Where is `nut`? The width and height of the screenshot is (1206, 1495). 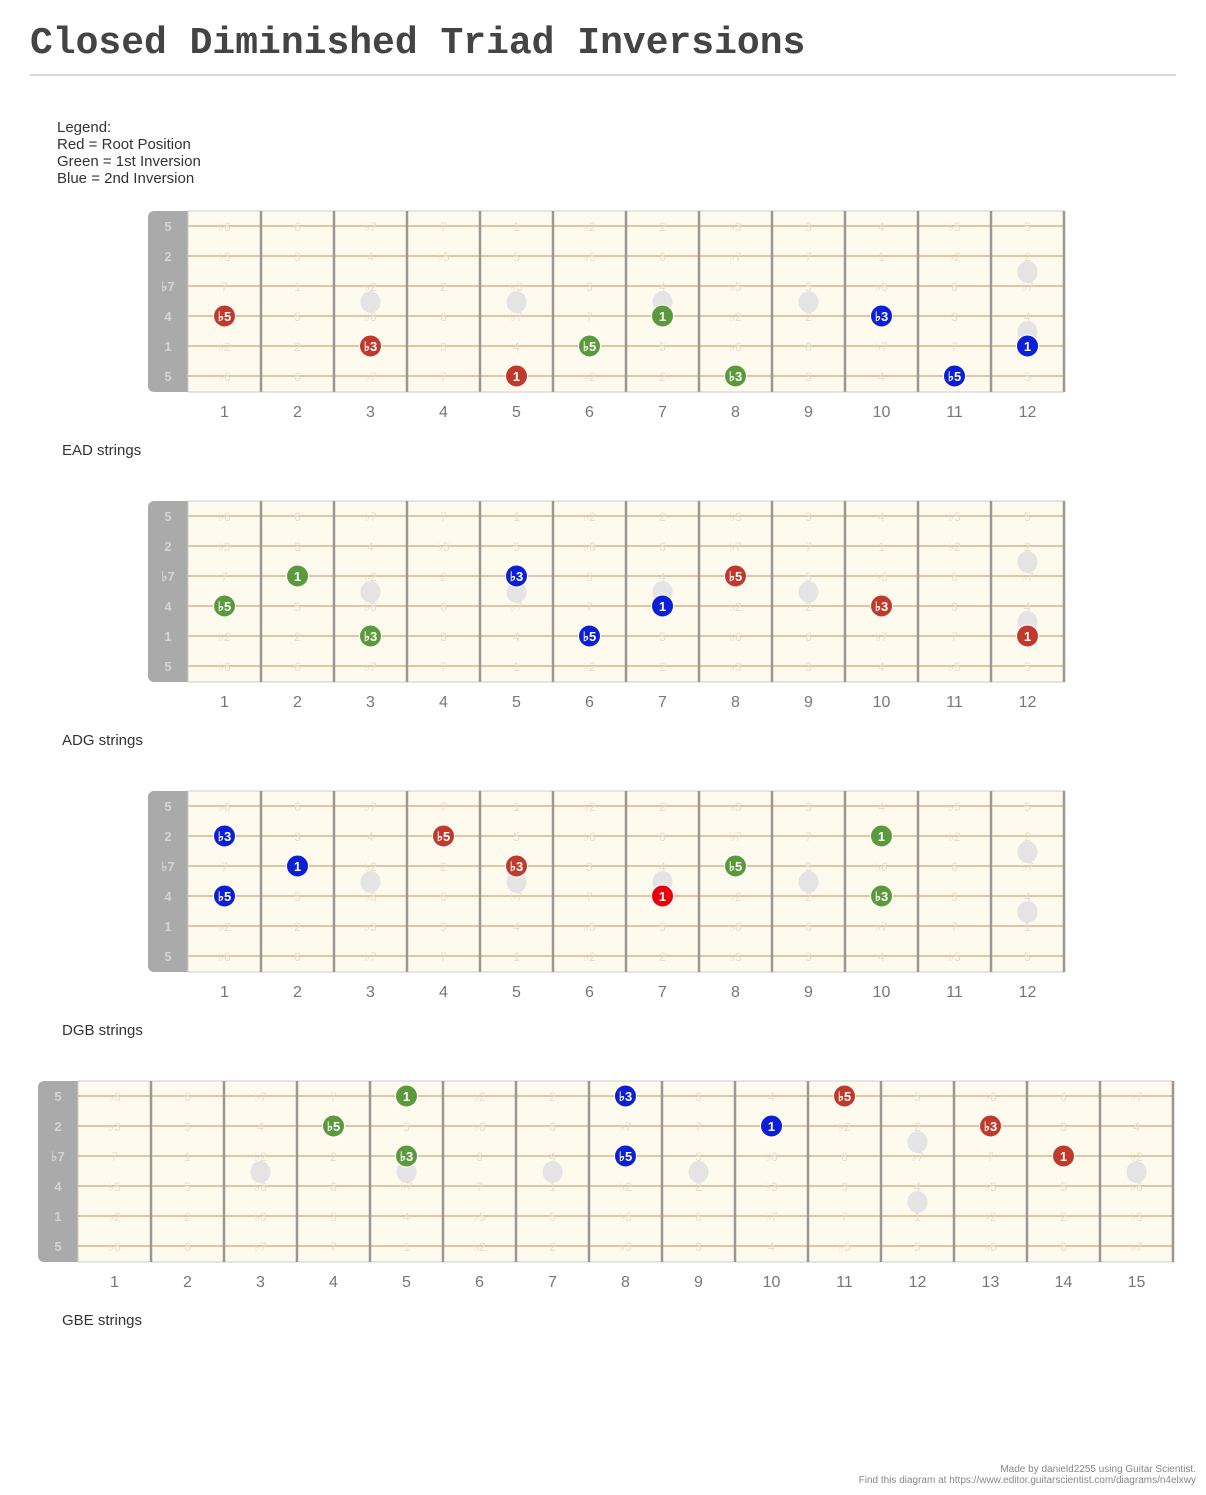 nut is located at coordinates (171, 591).